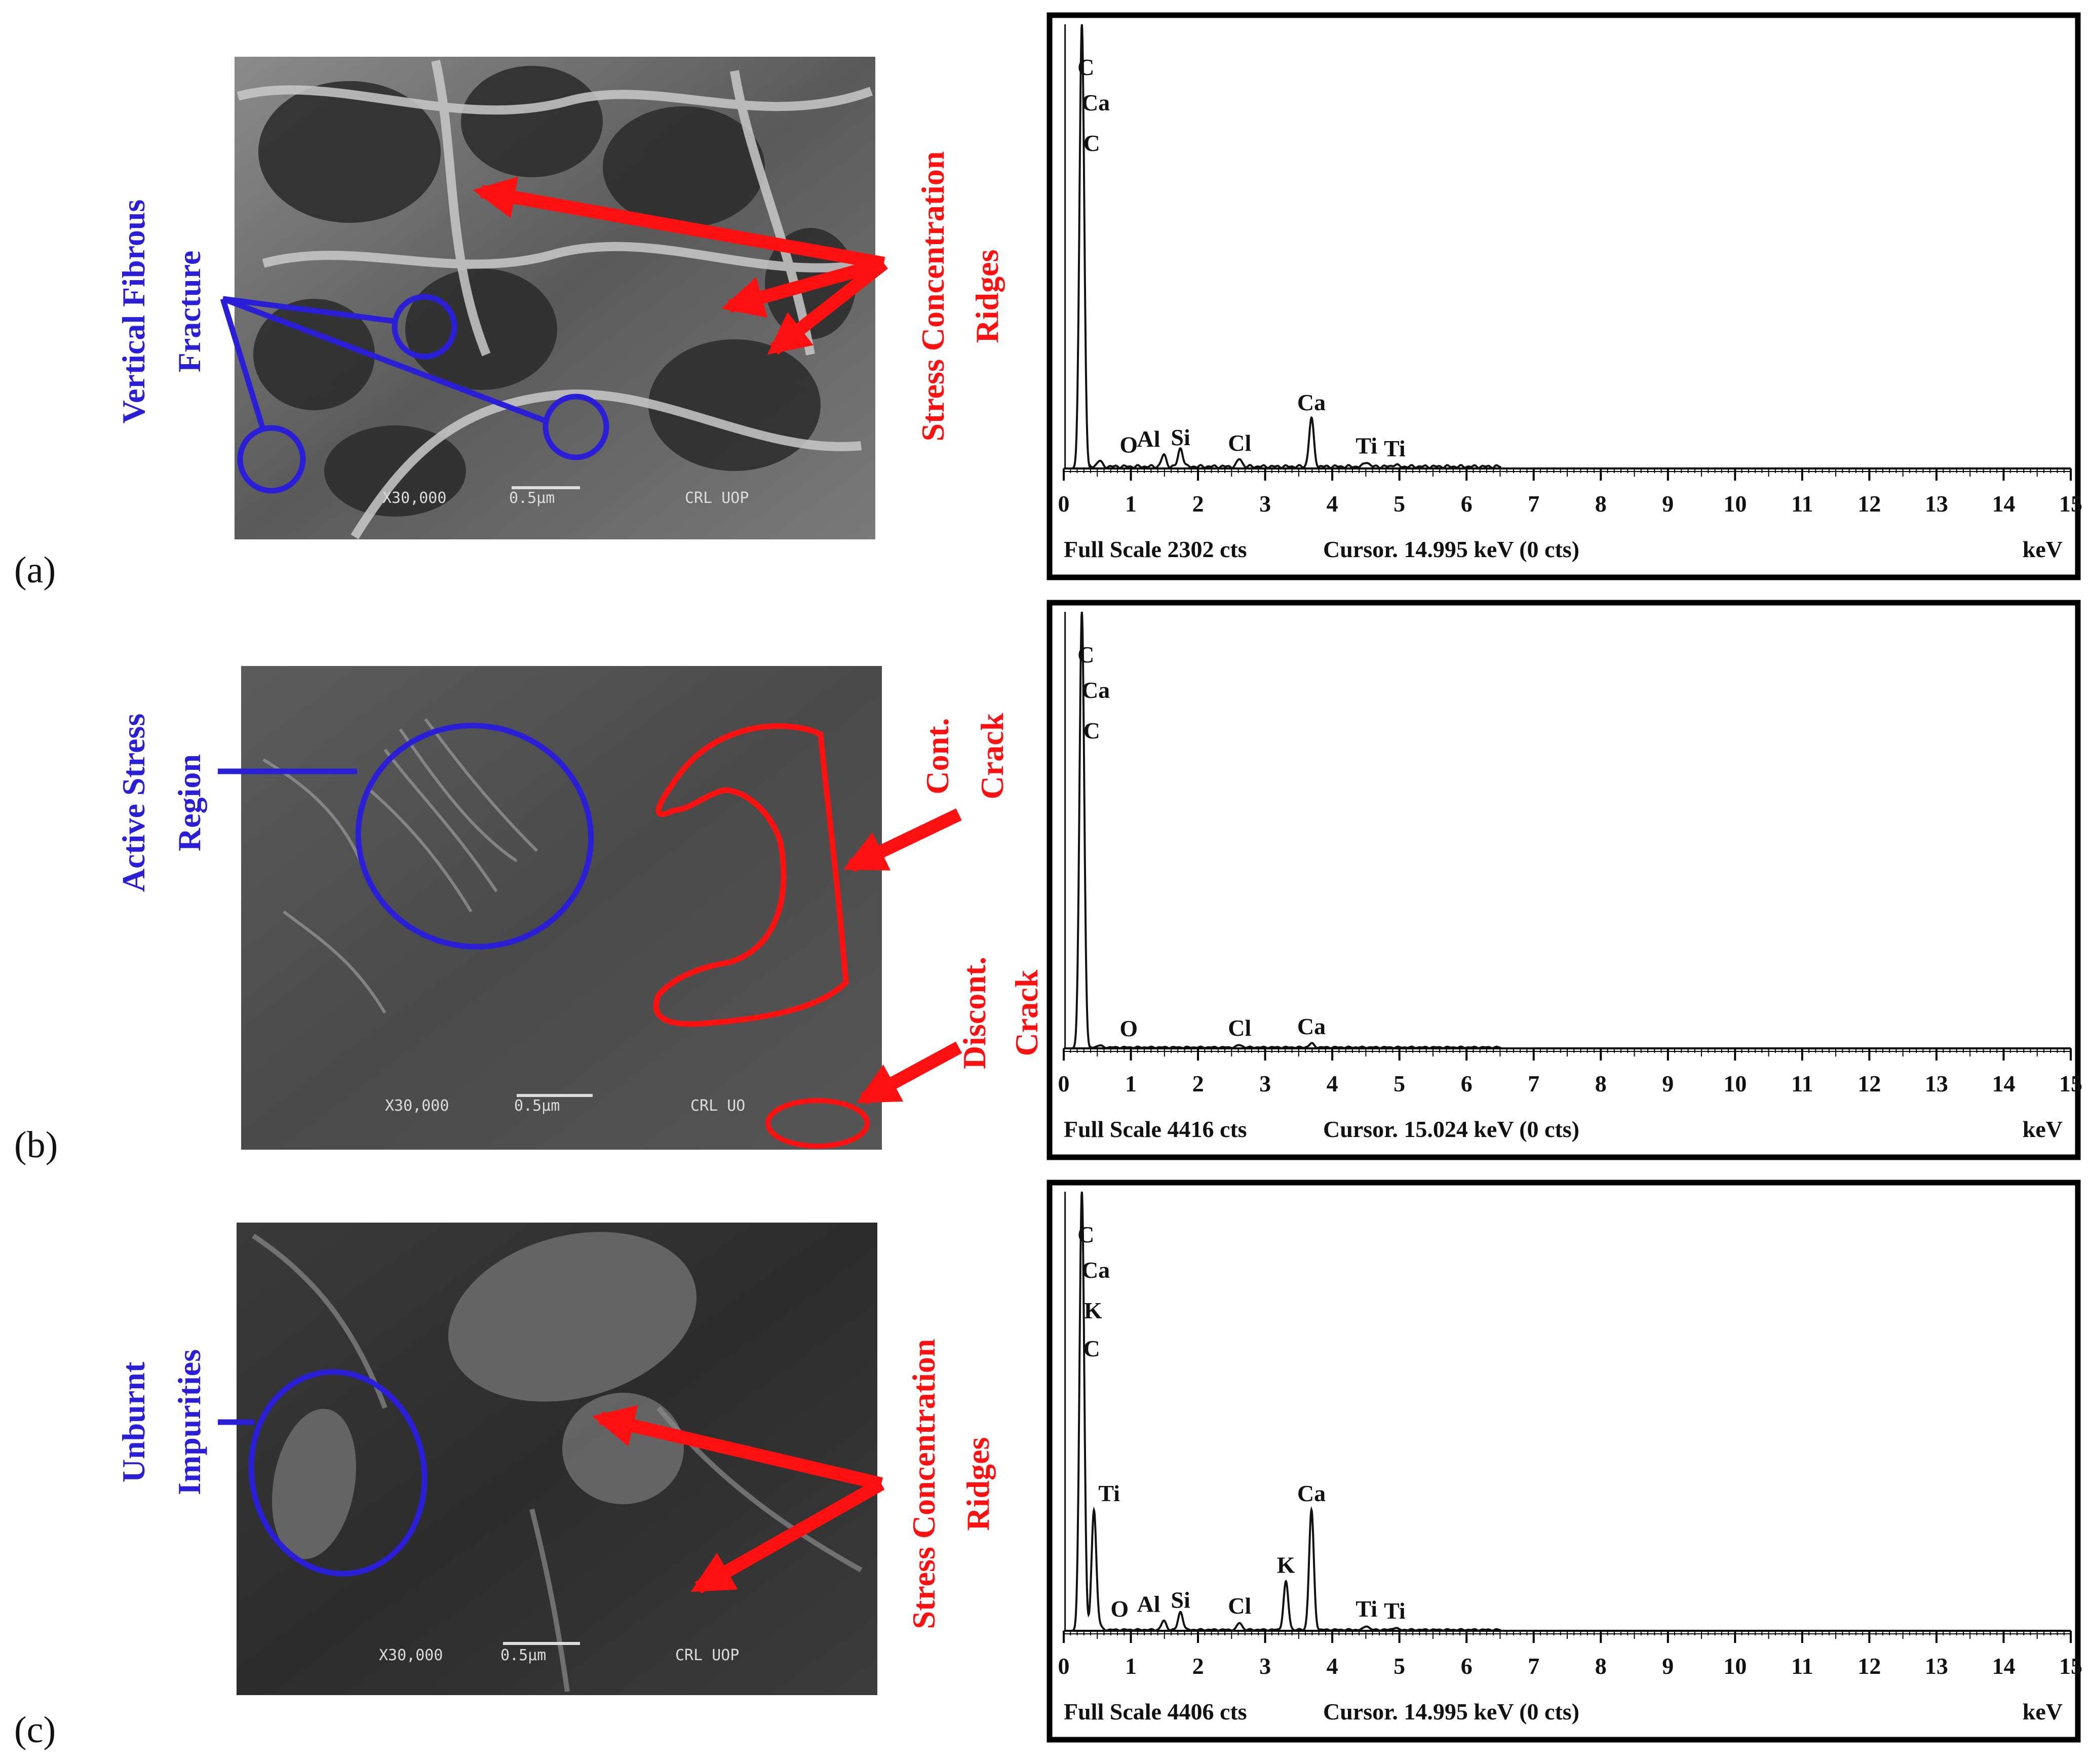 The width and height of the screenshot is (2091, 1764). I want to click on label-crack-2: Crack, so click(1026, 1012).